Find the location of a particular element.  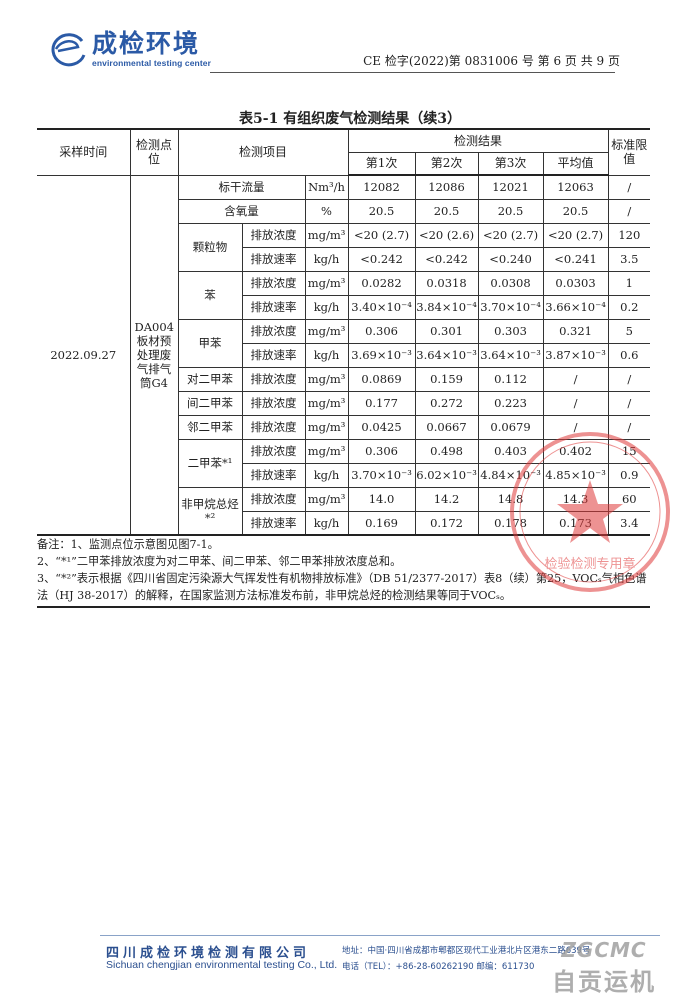

result-value: 14.2 is located at coordinates (446, 499).